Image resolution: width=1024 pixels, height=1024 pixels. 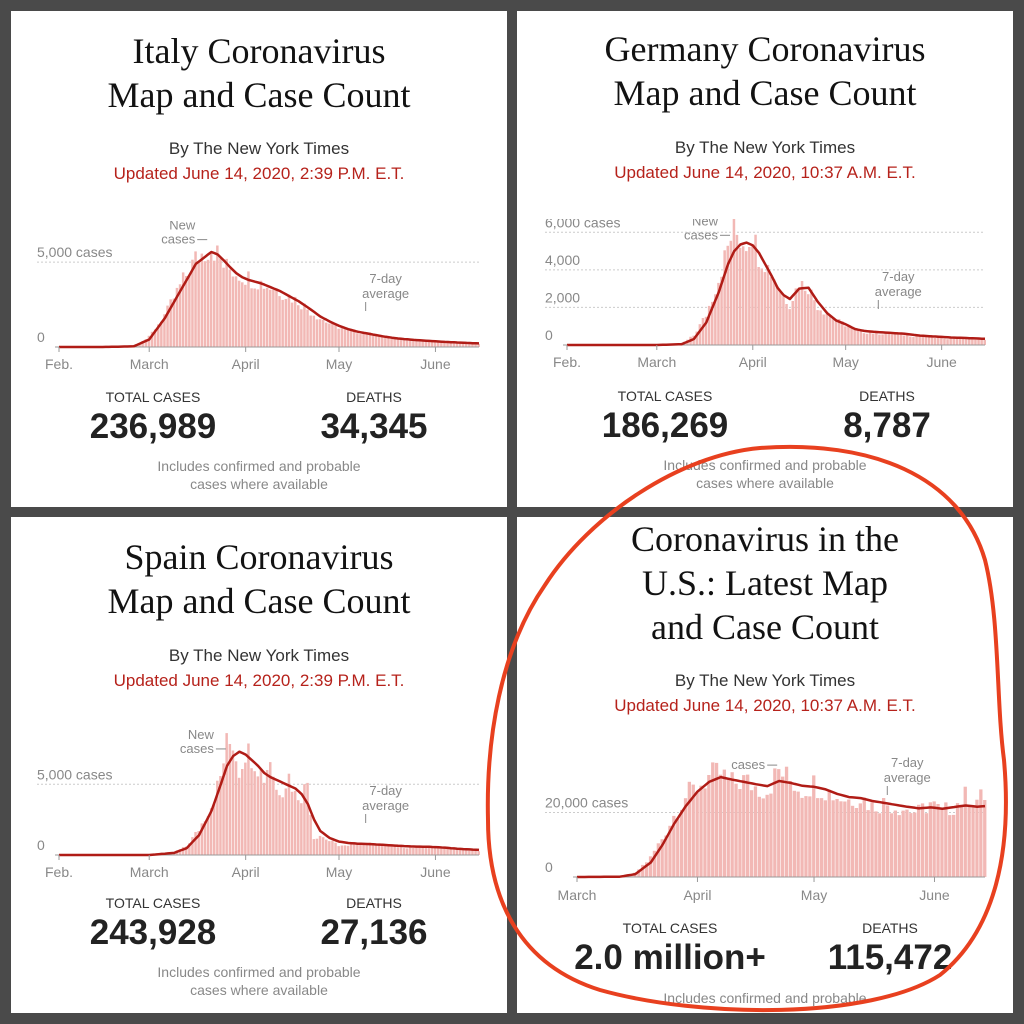 I want to click on footnote-line: cases where available, so click(x=765, y=483).